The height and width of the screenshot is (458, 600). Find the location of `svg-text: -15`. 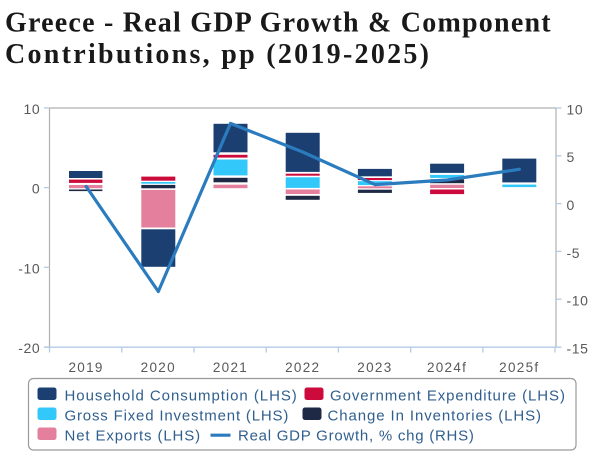

svg-text: -15 is located at coordinates (578, 348).